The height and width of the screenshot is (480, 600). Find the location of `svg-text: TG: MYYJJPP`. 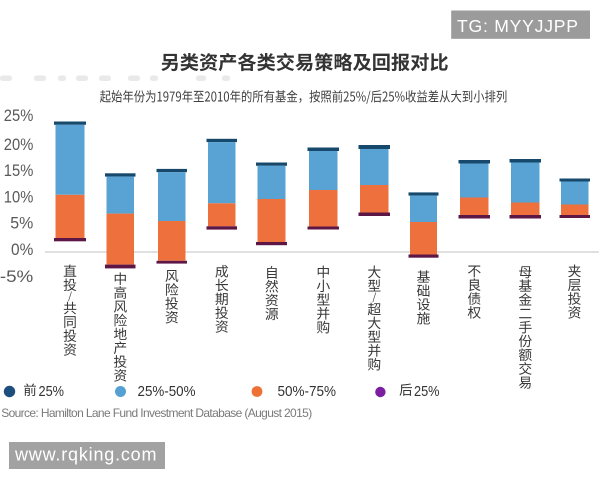

svg-text: TG: MYYJJPP is located at coordinates (517, 26).